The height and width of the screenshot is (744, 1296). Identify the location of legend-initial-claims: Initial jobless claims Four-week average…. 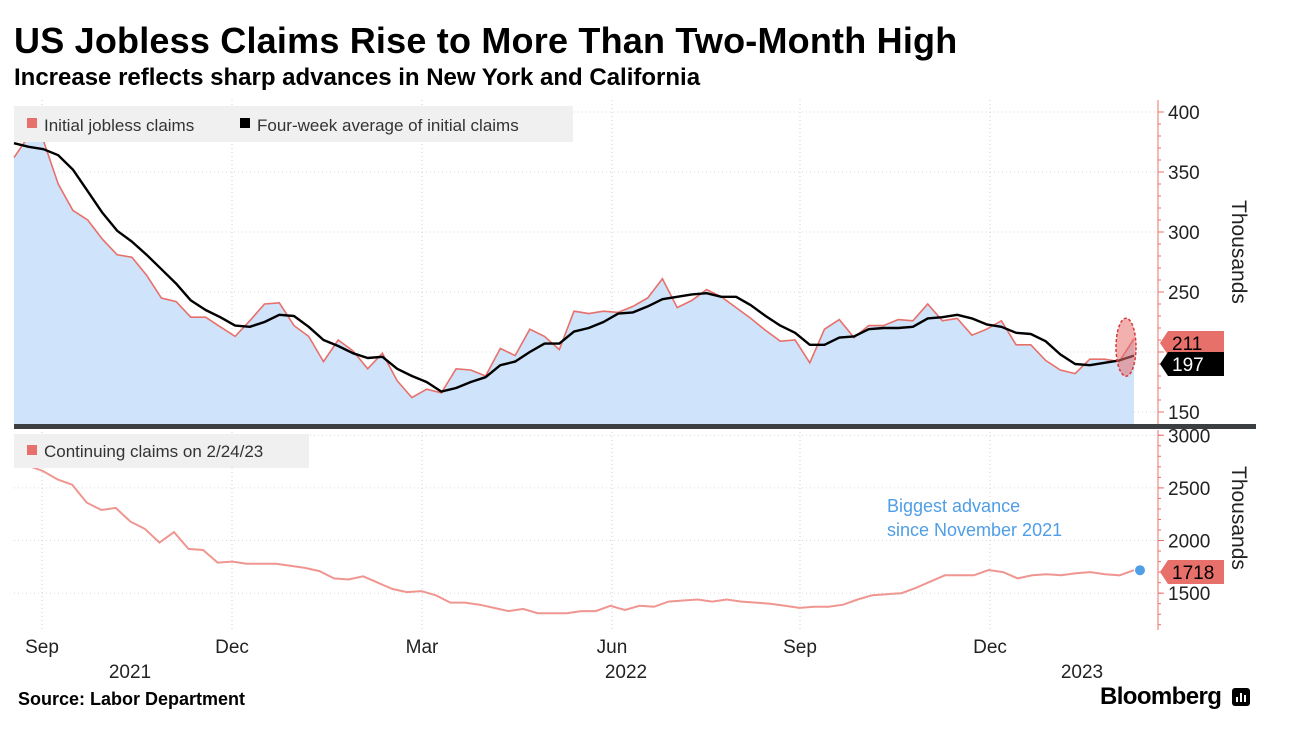
(293, 124).